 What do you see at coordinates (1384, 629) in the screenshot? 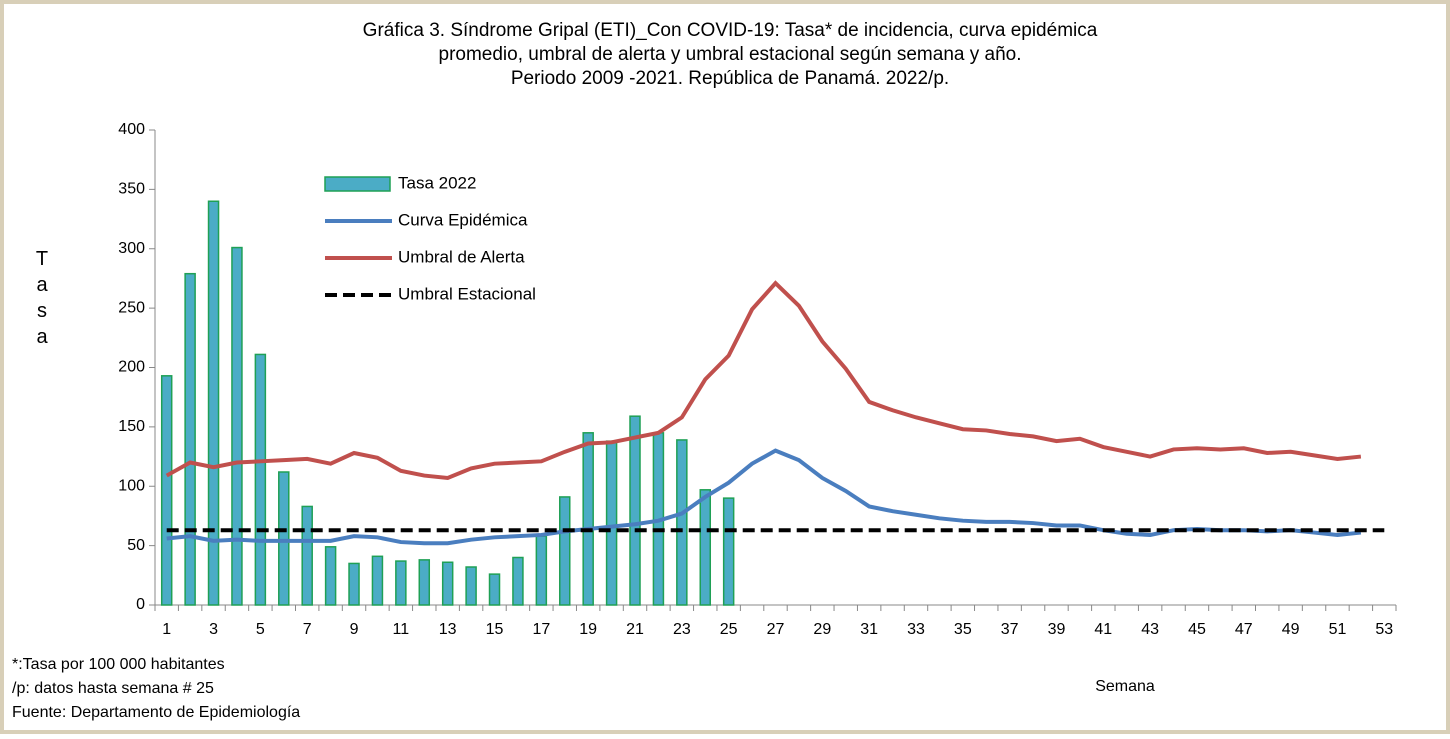
I see `x-tick-label: 53` at bounding box center [1384, 629].